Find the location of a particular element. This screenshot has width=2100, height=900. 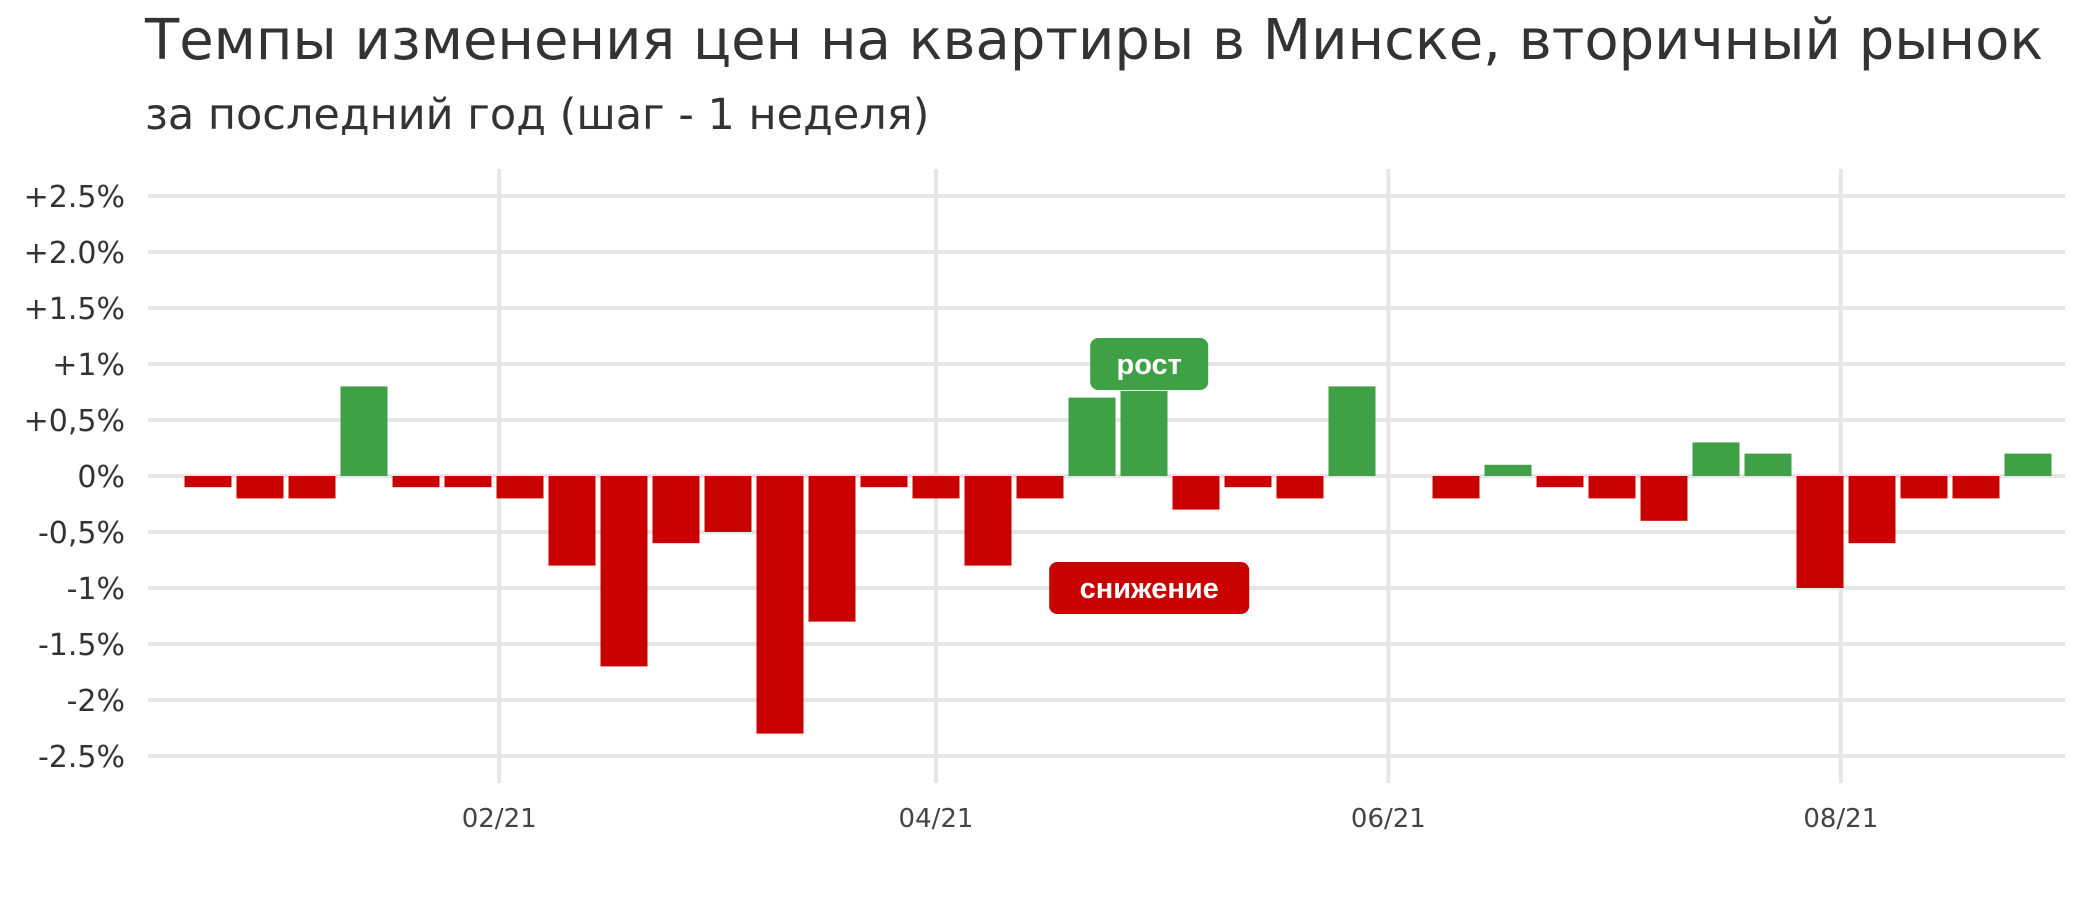

x-tick-label: 04/21 is located at coordinates (936, 819).